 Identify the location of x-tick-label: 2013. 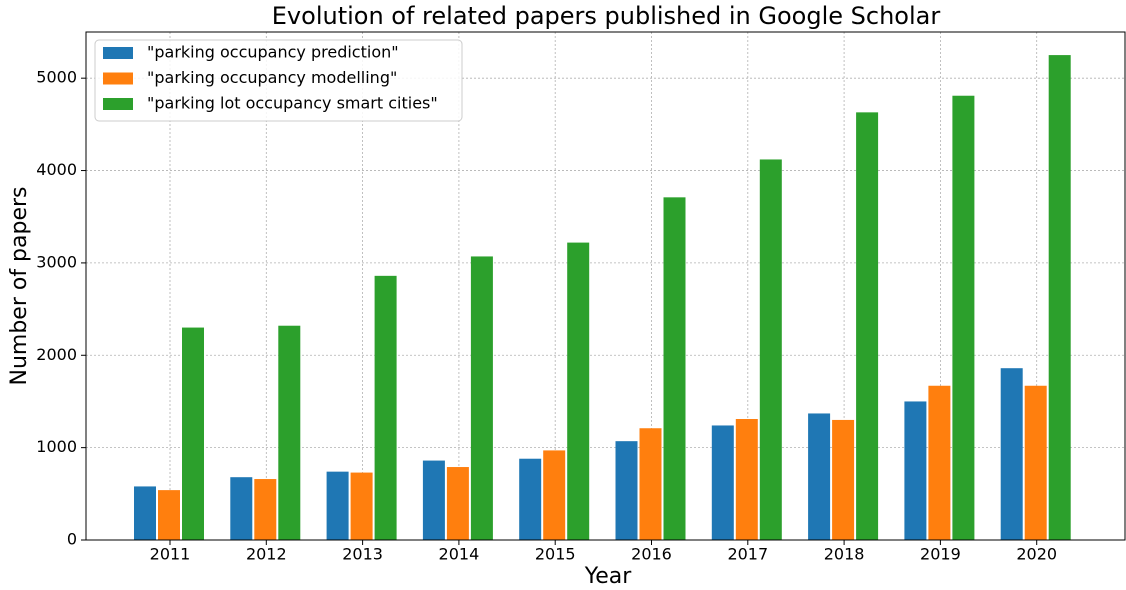
(362, 554).